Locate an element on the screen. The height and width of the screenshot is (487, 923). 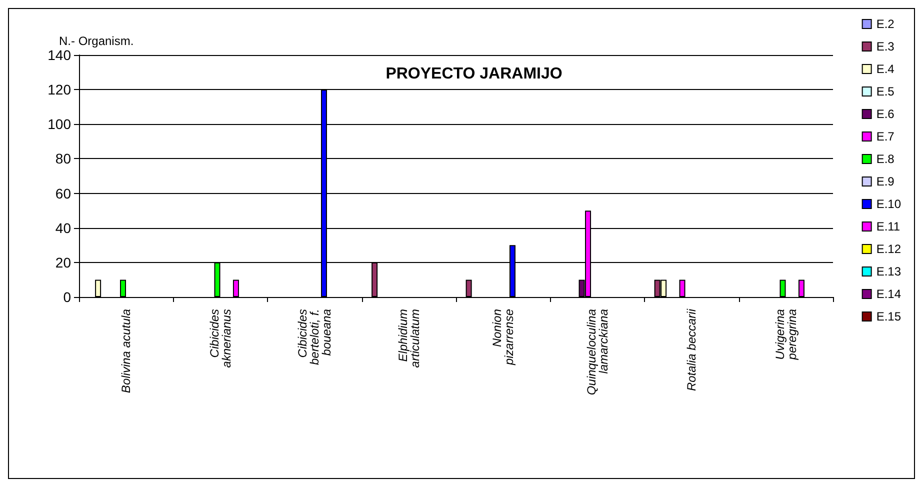
legend-label: E.4 is located at coordinates (885, 69).